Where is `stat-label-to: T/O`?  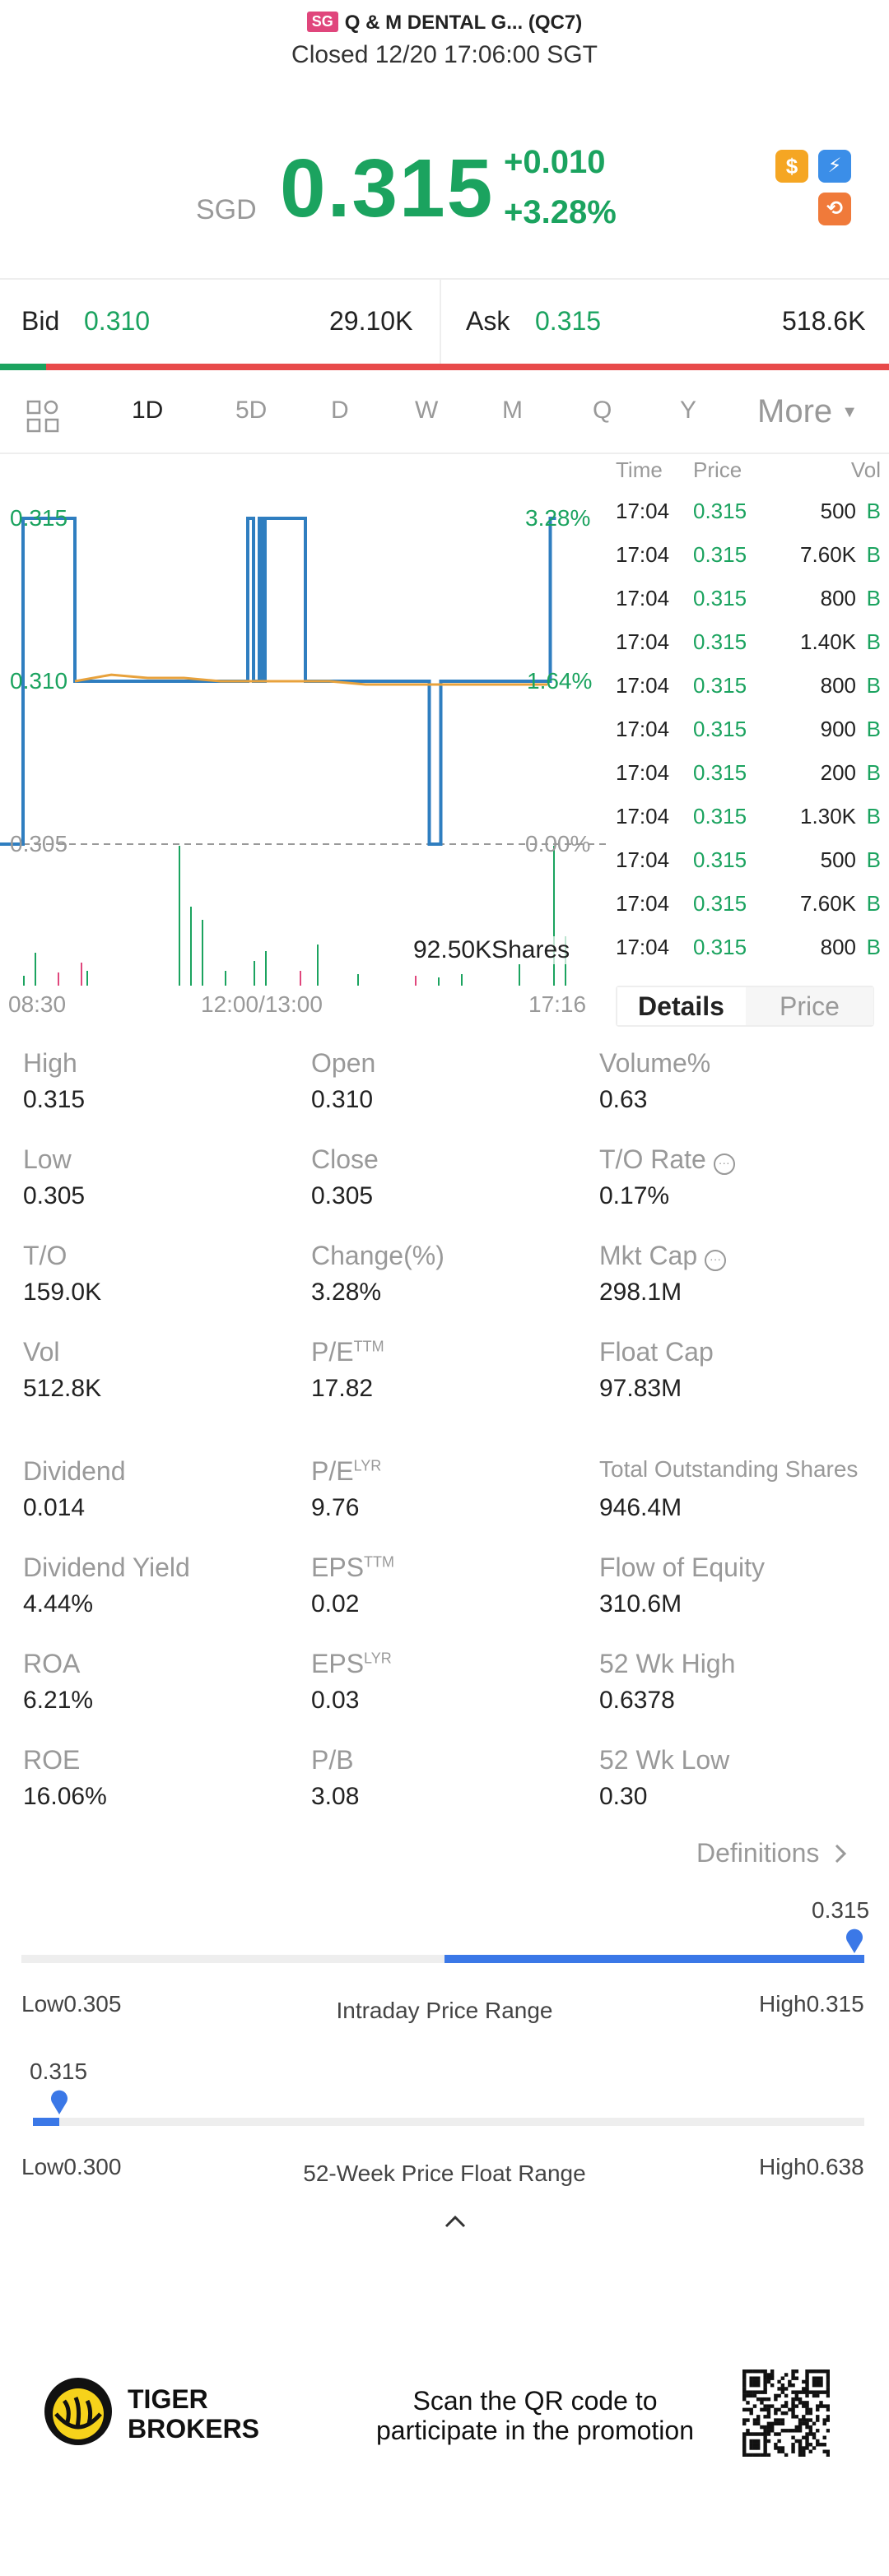
stat-label-to: T/O is located at coordinates (45, 1255).